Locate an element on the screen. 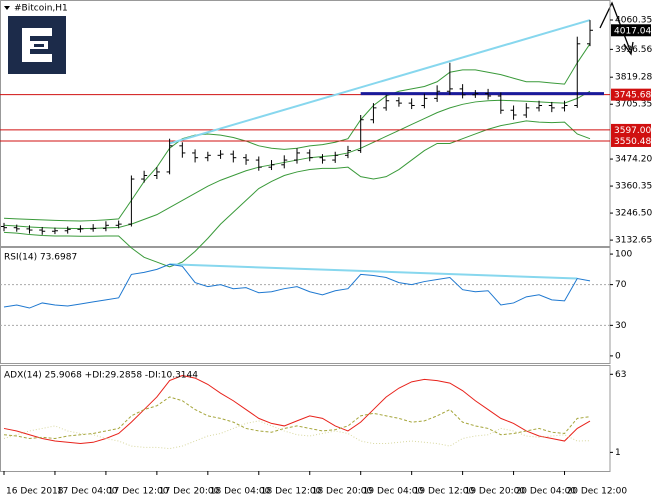  x-tick-label: 16 Dec 2018 is located at coordinates (35, 492).